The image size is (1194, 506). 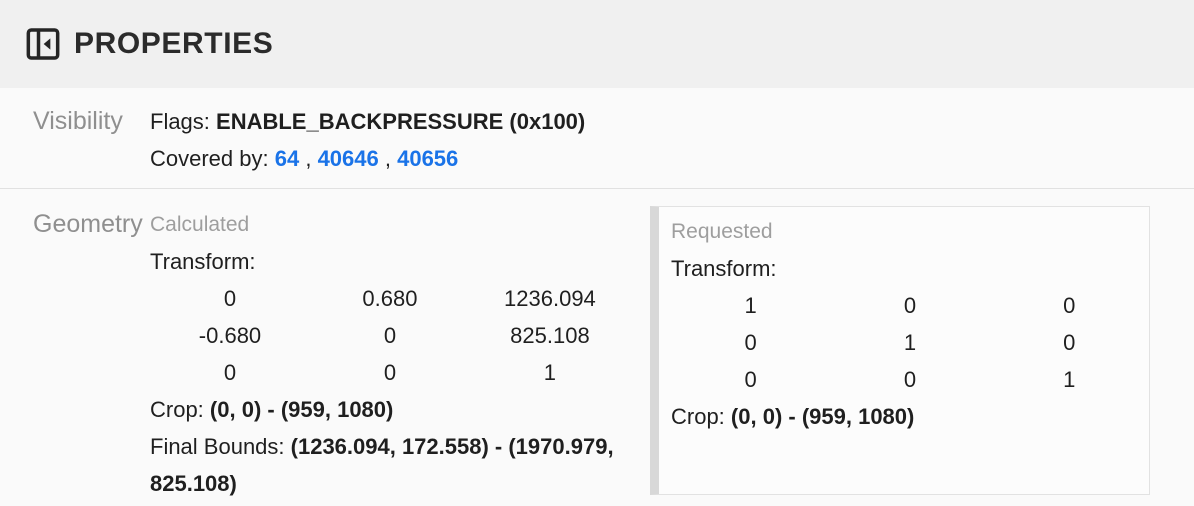 I want to click on matrix-row: 0 1 0, so click(x=910, y=342).